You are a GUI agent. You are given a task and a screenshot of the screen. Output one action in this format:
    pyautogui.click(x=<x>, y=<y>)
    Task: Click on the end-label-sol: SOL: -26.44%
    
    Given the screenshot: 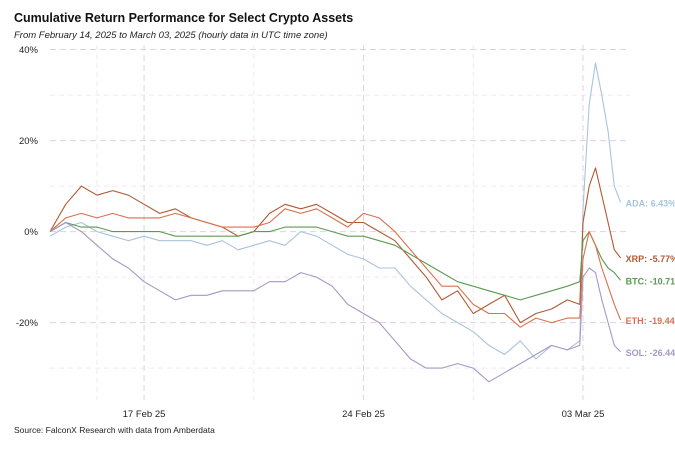 What is the action you would take?
    pyautogui.click(x=650, y=353)
    